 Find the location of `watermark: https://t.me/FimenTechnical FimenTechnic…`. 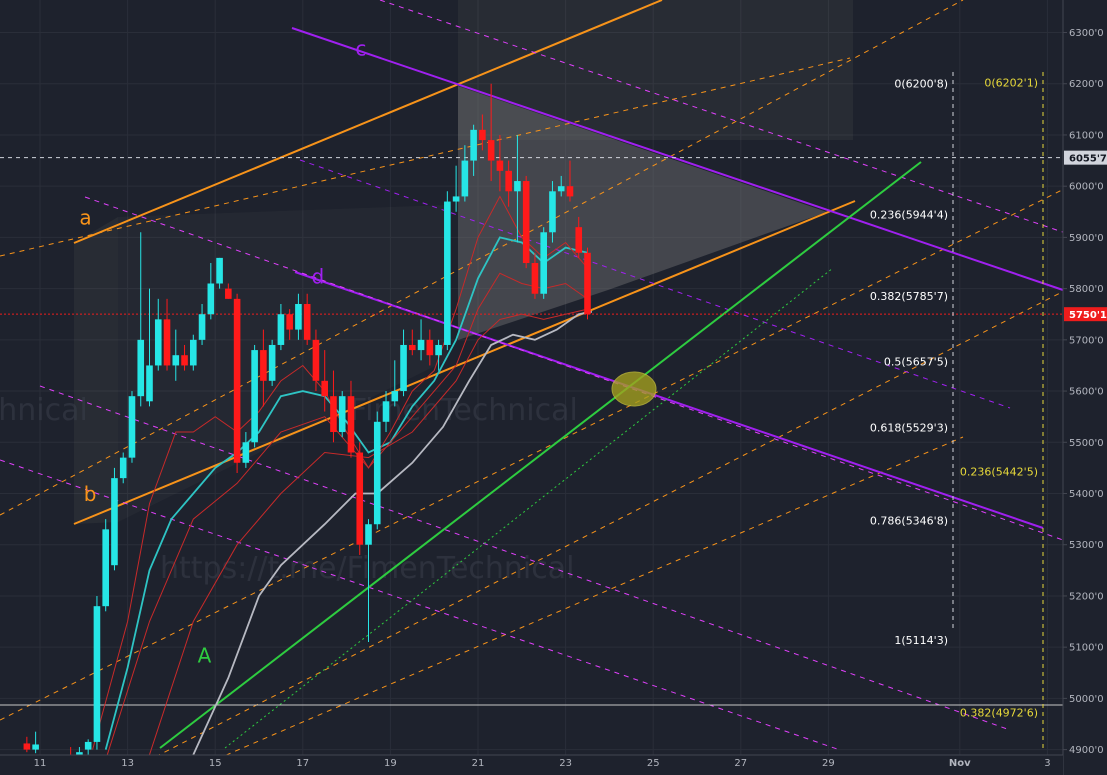

watermark: https://t.me/FimenTechnical FimenTechnic… is located at coordinates (289, 489).